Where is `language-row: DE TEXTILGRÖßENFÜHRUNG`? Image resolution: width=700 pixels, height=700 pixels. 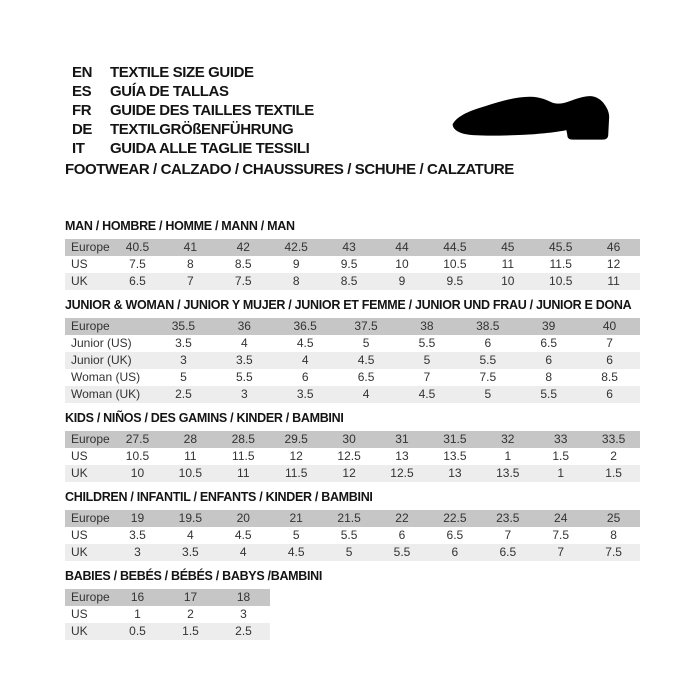 language-row: DE TEXTILGRÖßENFÜHRUNG is located at coordinates (193, 129).